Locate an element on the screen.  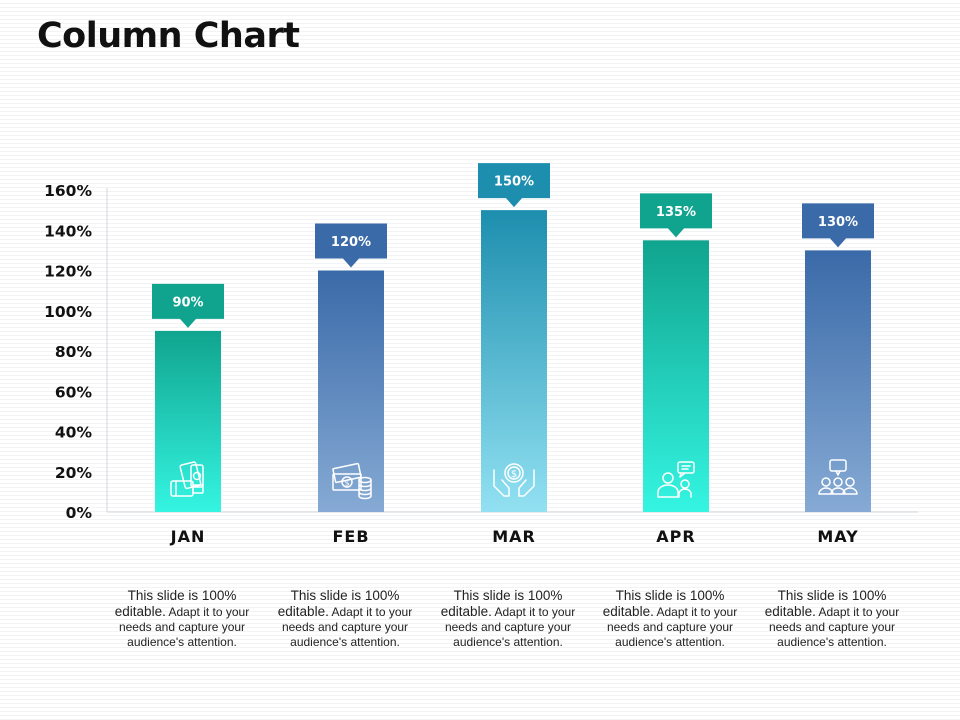
x-tick-label: JAN is located at coordinates (188, 536).